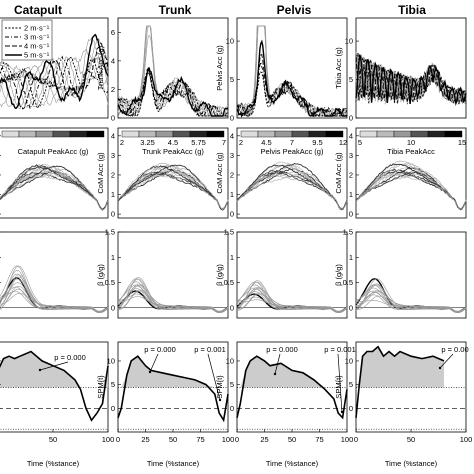 This screenshot has width=474, height=474. I want to click on p-value-arrowhead, so click(220, 400).